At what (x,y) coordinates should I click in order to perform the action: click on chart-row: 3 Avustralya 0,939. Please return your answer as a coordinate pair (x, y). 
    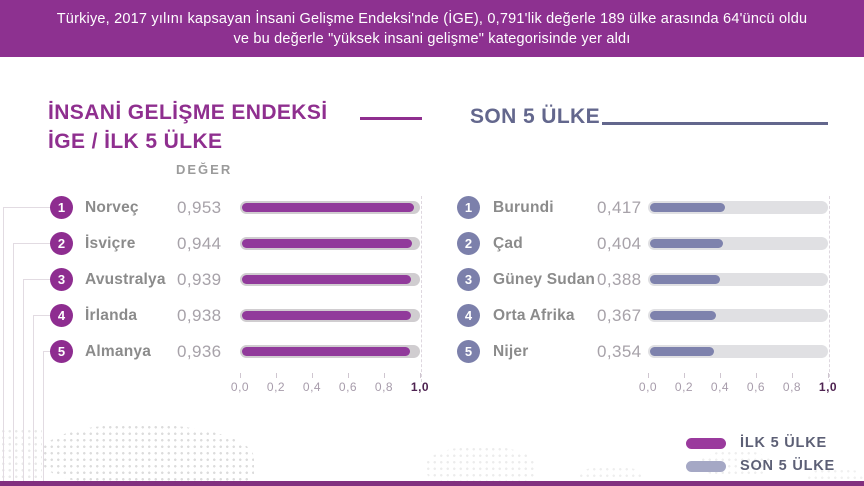
    Looking at the image, I should click on (235, 279).